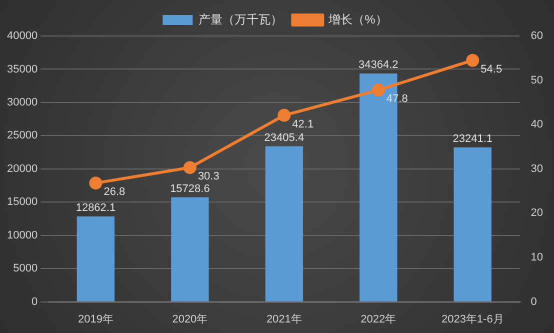  What do you see at coordinates (190, 319) in the screenshot?
I see `x-tick-label: 2020年` at bounding box center [190, 319].